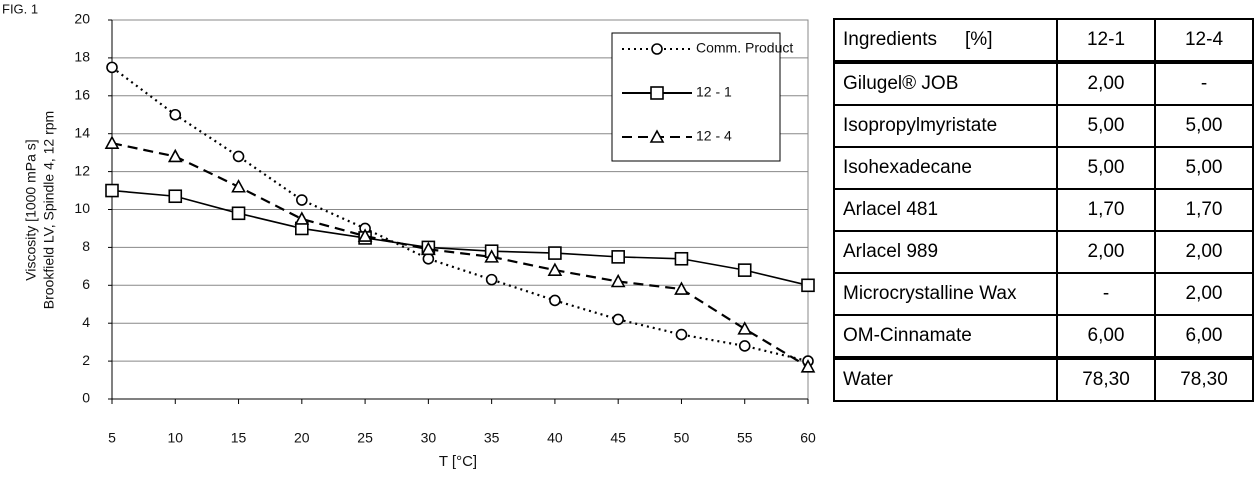 The height and width of the screenshot is (479, 1254). Describe the element at coordinates (82, 57) in the screenshot. I see `y-tick-label: 18` at that location.